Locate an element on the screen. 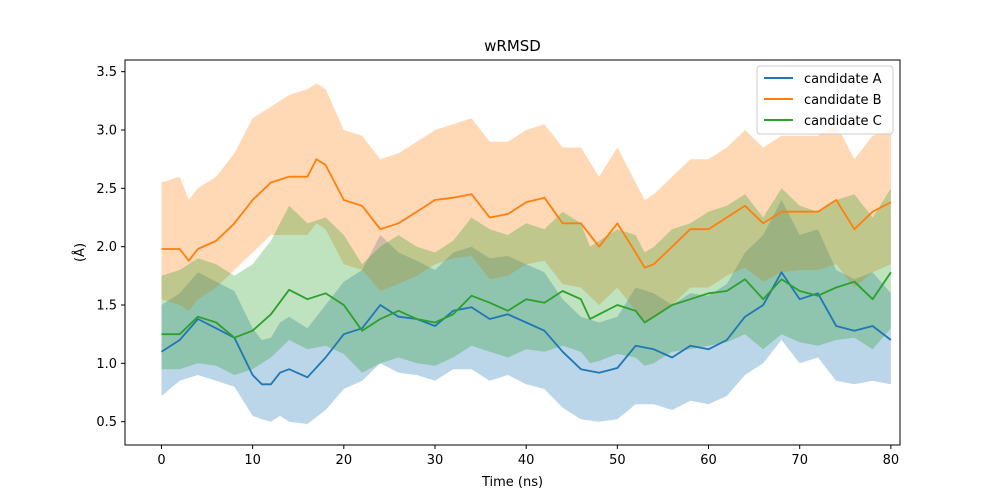 The image size is (1000, 500). y-tick-label: 0.5 is located at coordinates (106, 422).